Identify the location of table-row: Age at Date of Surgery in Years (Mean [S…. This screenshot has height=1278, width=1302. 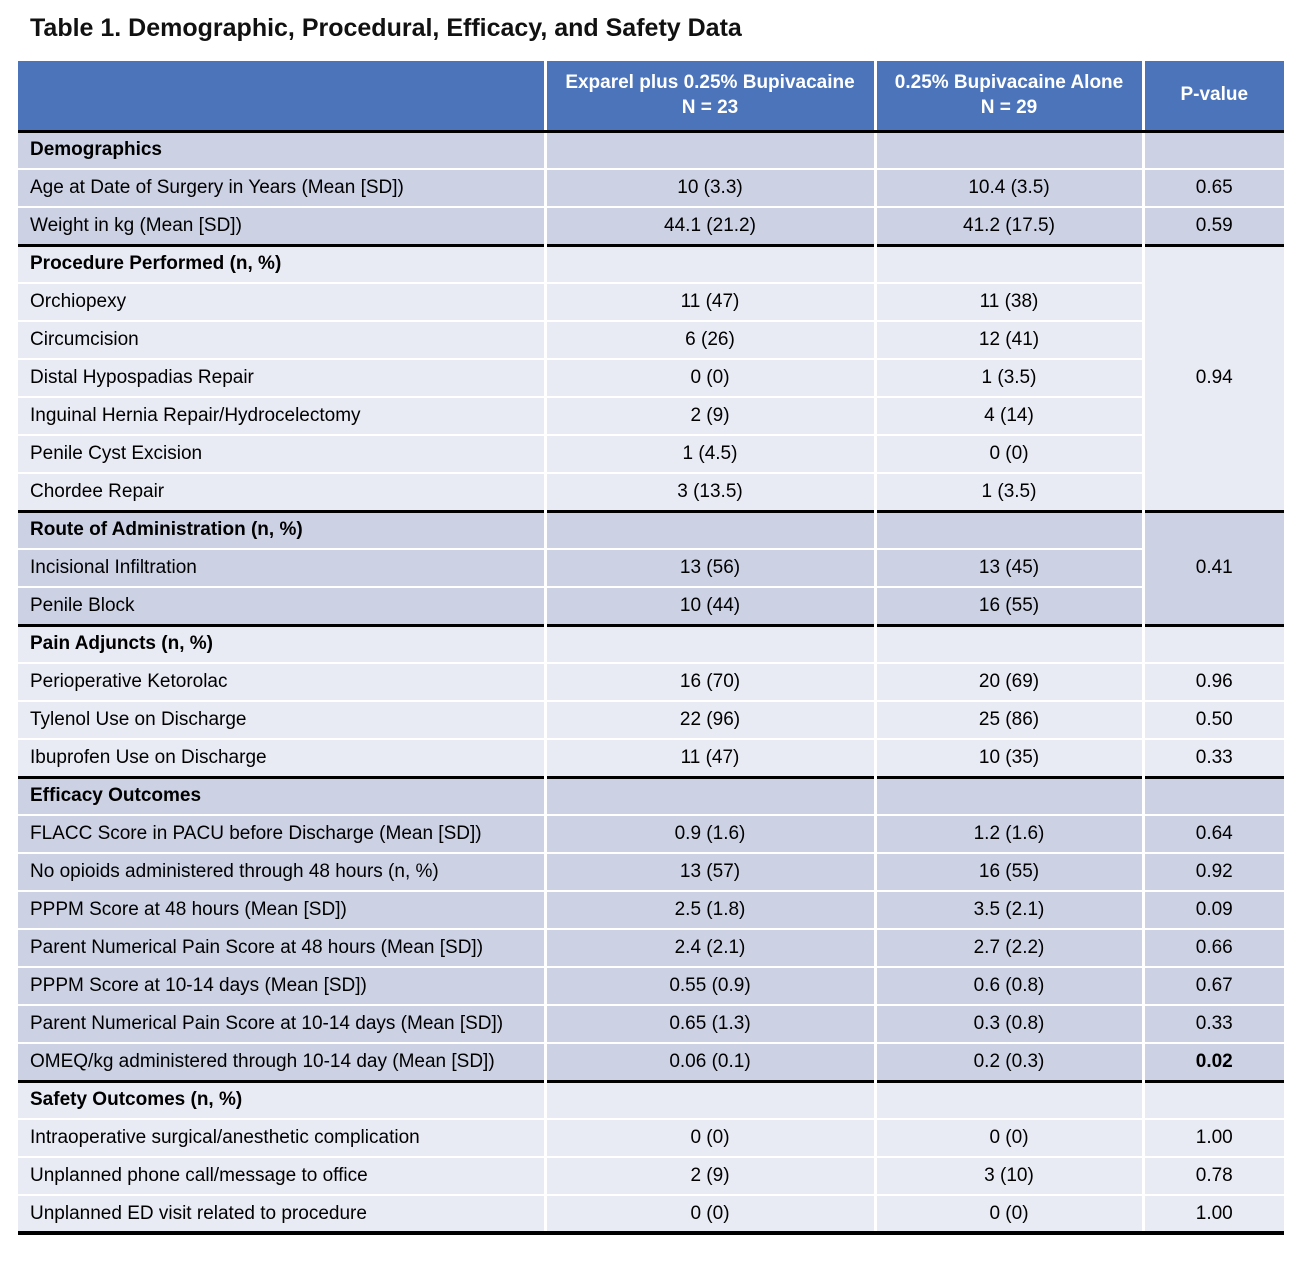
(651, 188).